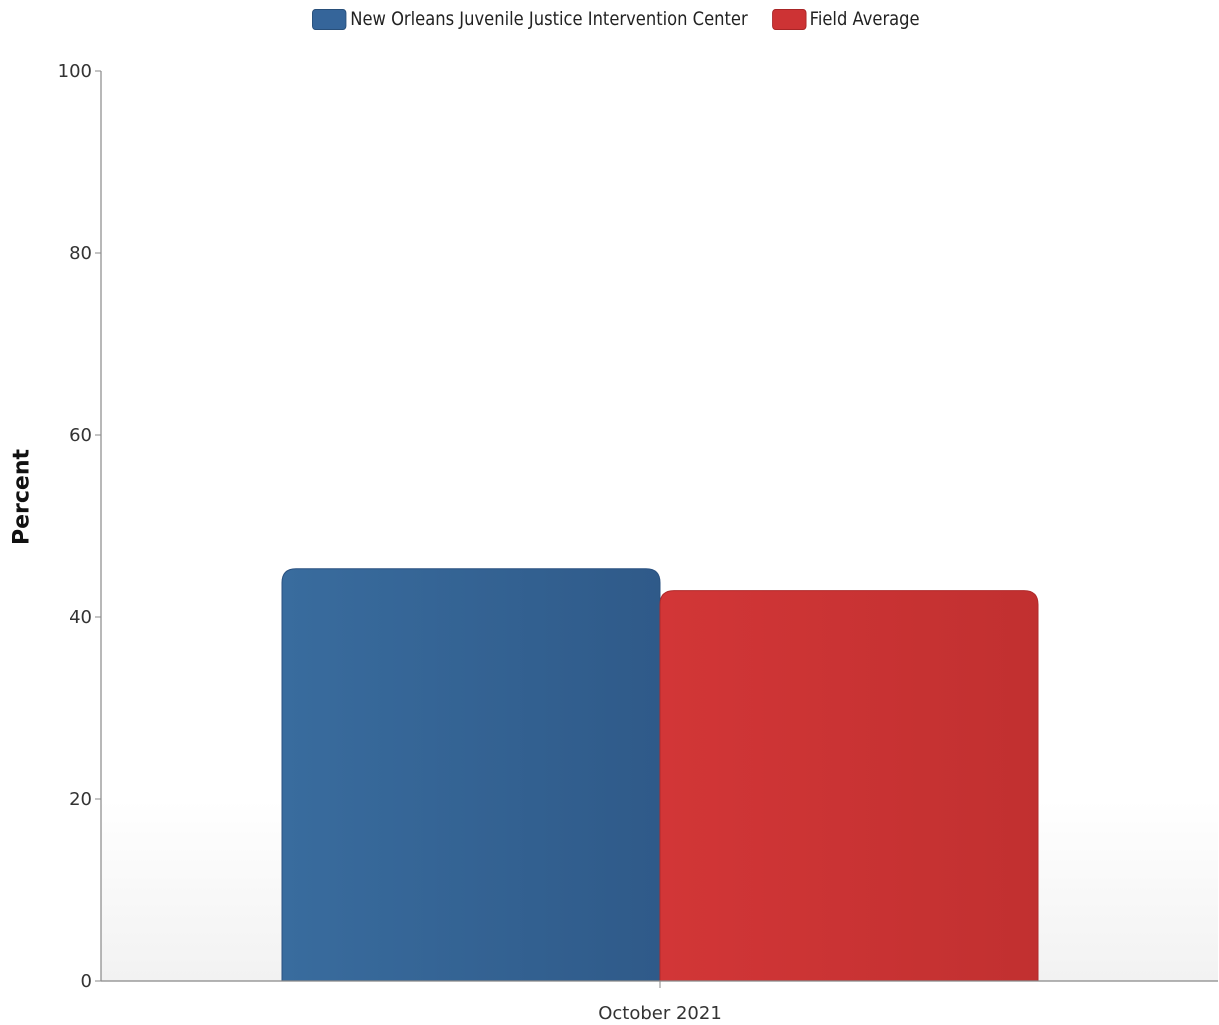 The image size is (1219, 1025). What do you see at coordinates (75, 71) in the screenshot?
I see `y-tick-label: 100` at bounding box center [75, 71].